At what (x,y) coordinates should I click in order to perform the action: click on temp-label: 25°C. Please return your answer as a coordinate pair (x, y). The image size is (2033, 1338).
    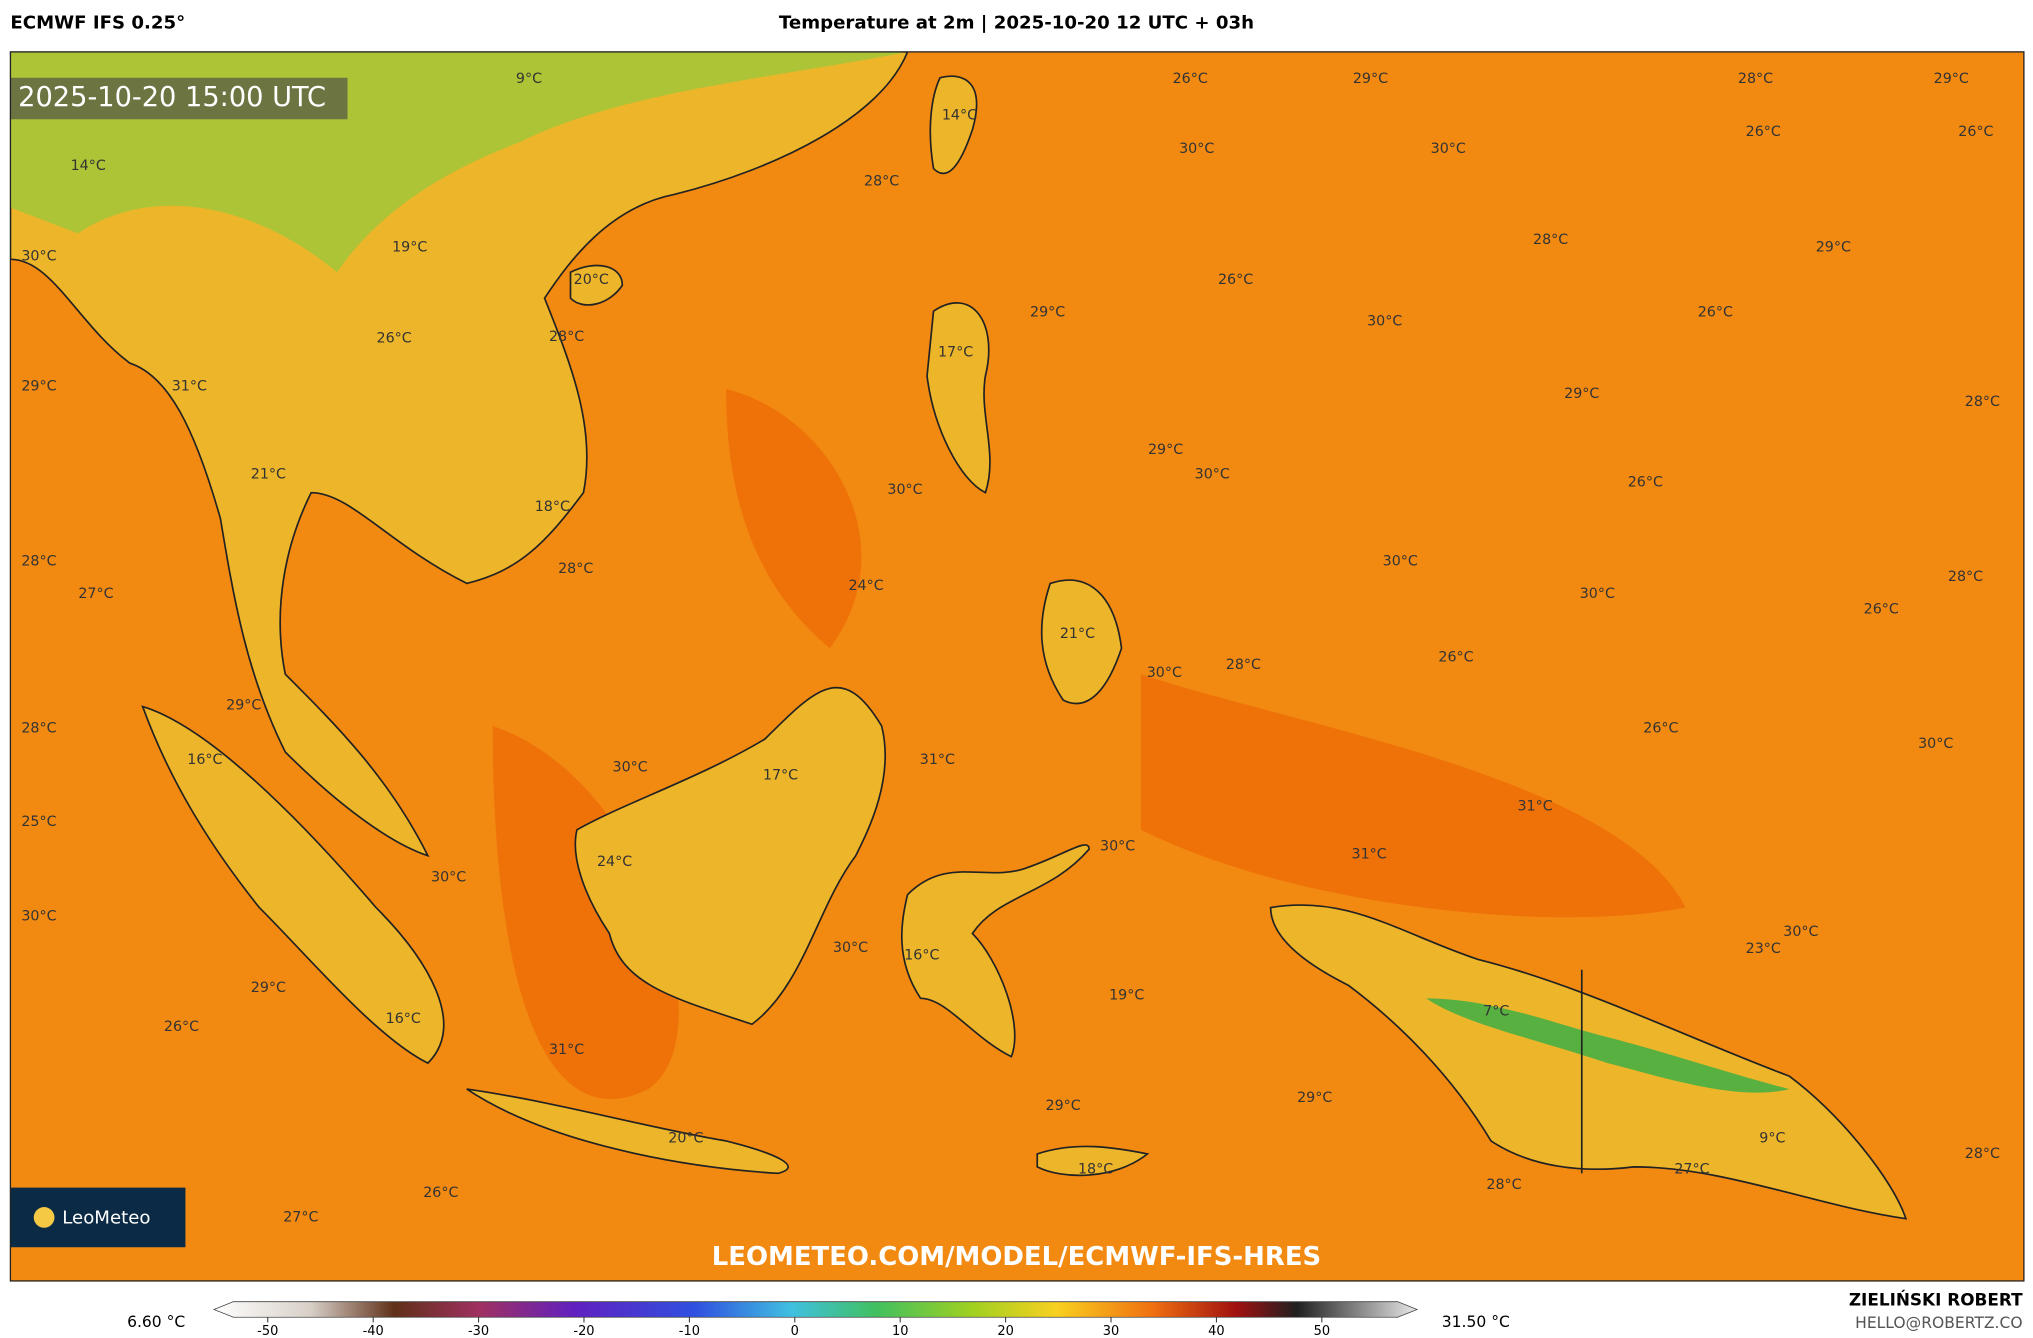
    Looking at the image, I should click on (38, 822).